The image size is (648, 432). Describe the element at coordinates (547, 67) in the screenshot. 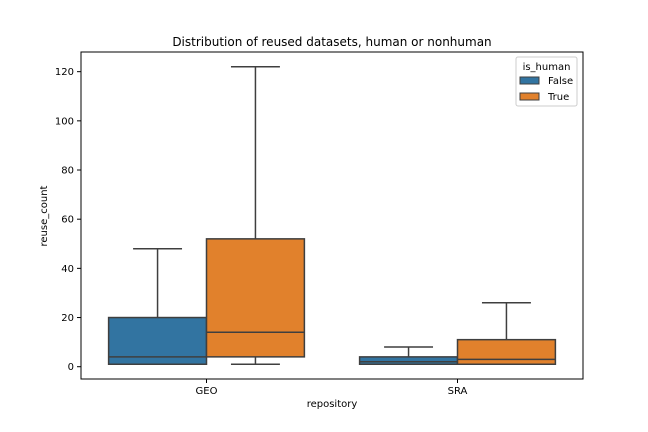

I see `legend-title: is_human` at that location.